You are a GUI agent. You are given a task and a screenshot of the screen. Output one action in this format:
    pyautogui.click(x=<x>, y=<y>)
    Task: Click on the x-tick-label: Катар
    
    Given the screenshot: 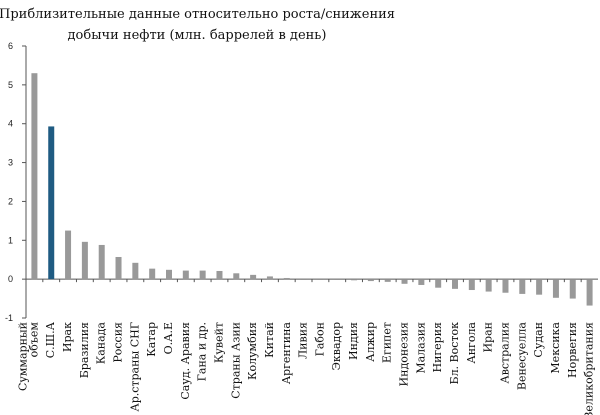 What is the action you would take?
    pyautogui.click(x=151, y=339)
    